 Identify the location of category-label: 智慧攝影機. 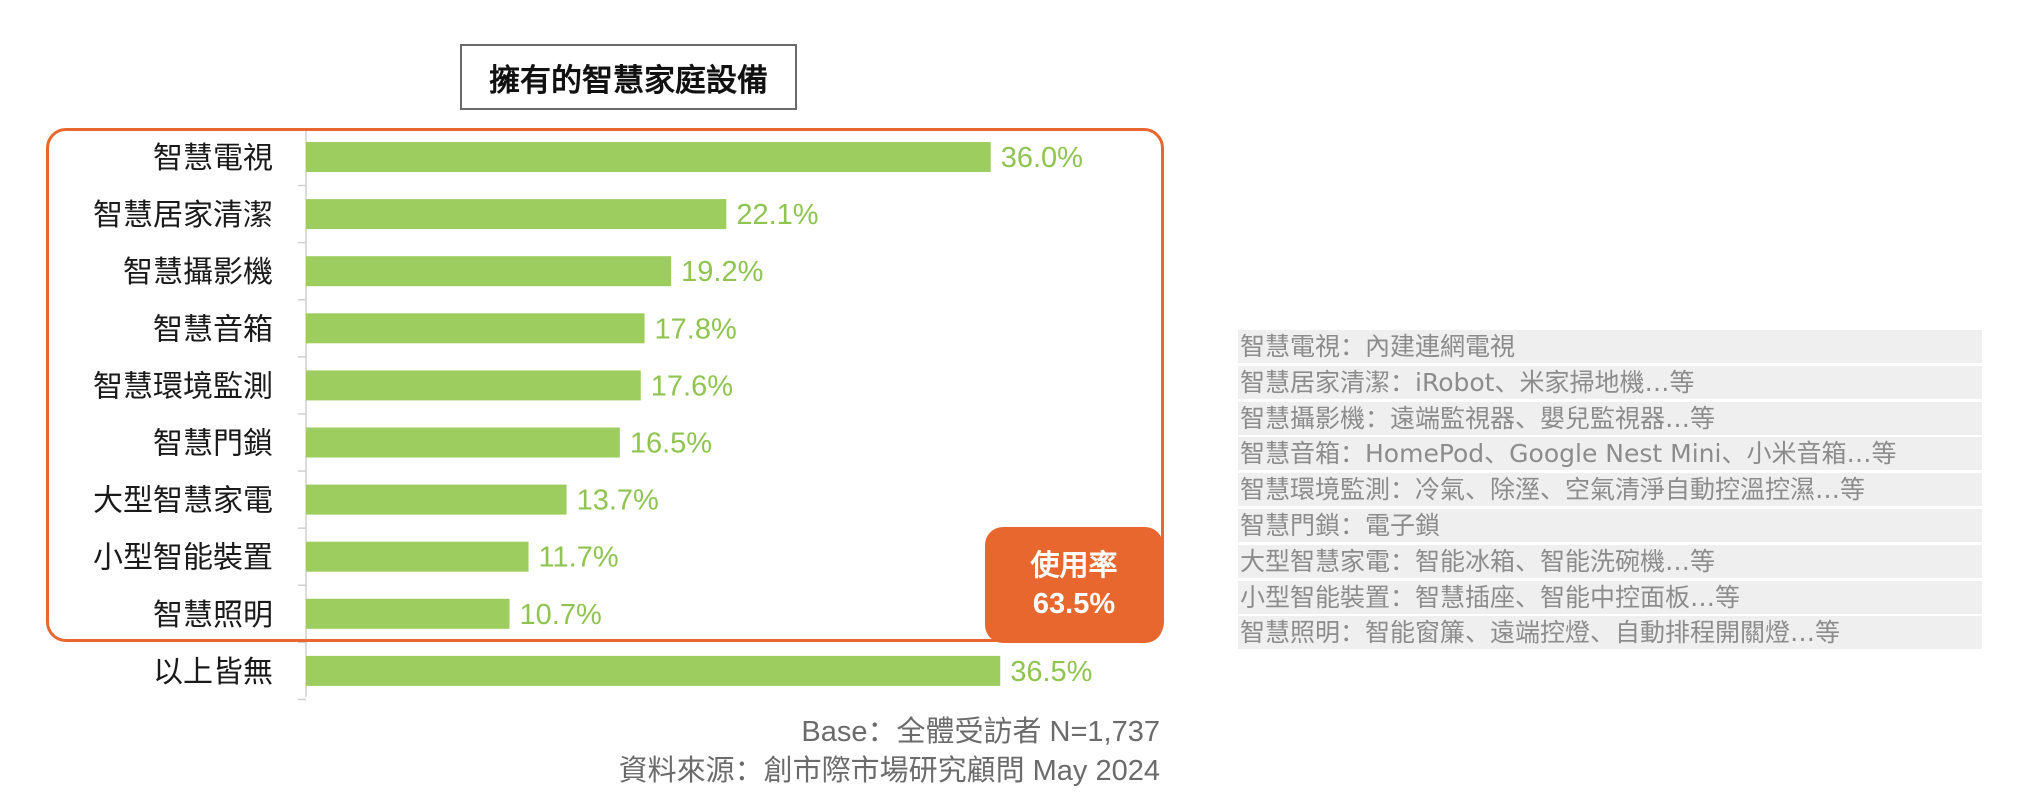
(198, 272).